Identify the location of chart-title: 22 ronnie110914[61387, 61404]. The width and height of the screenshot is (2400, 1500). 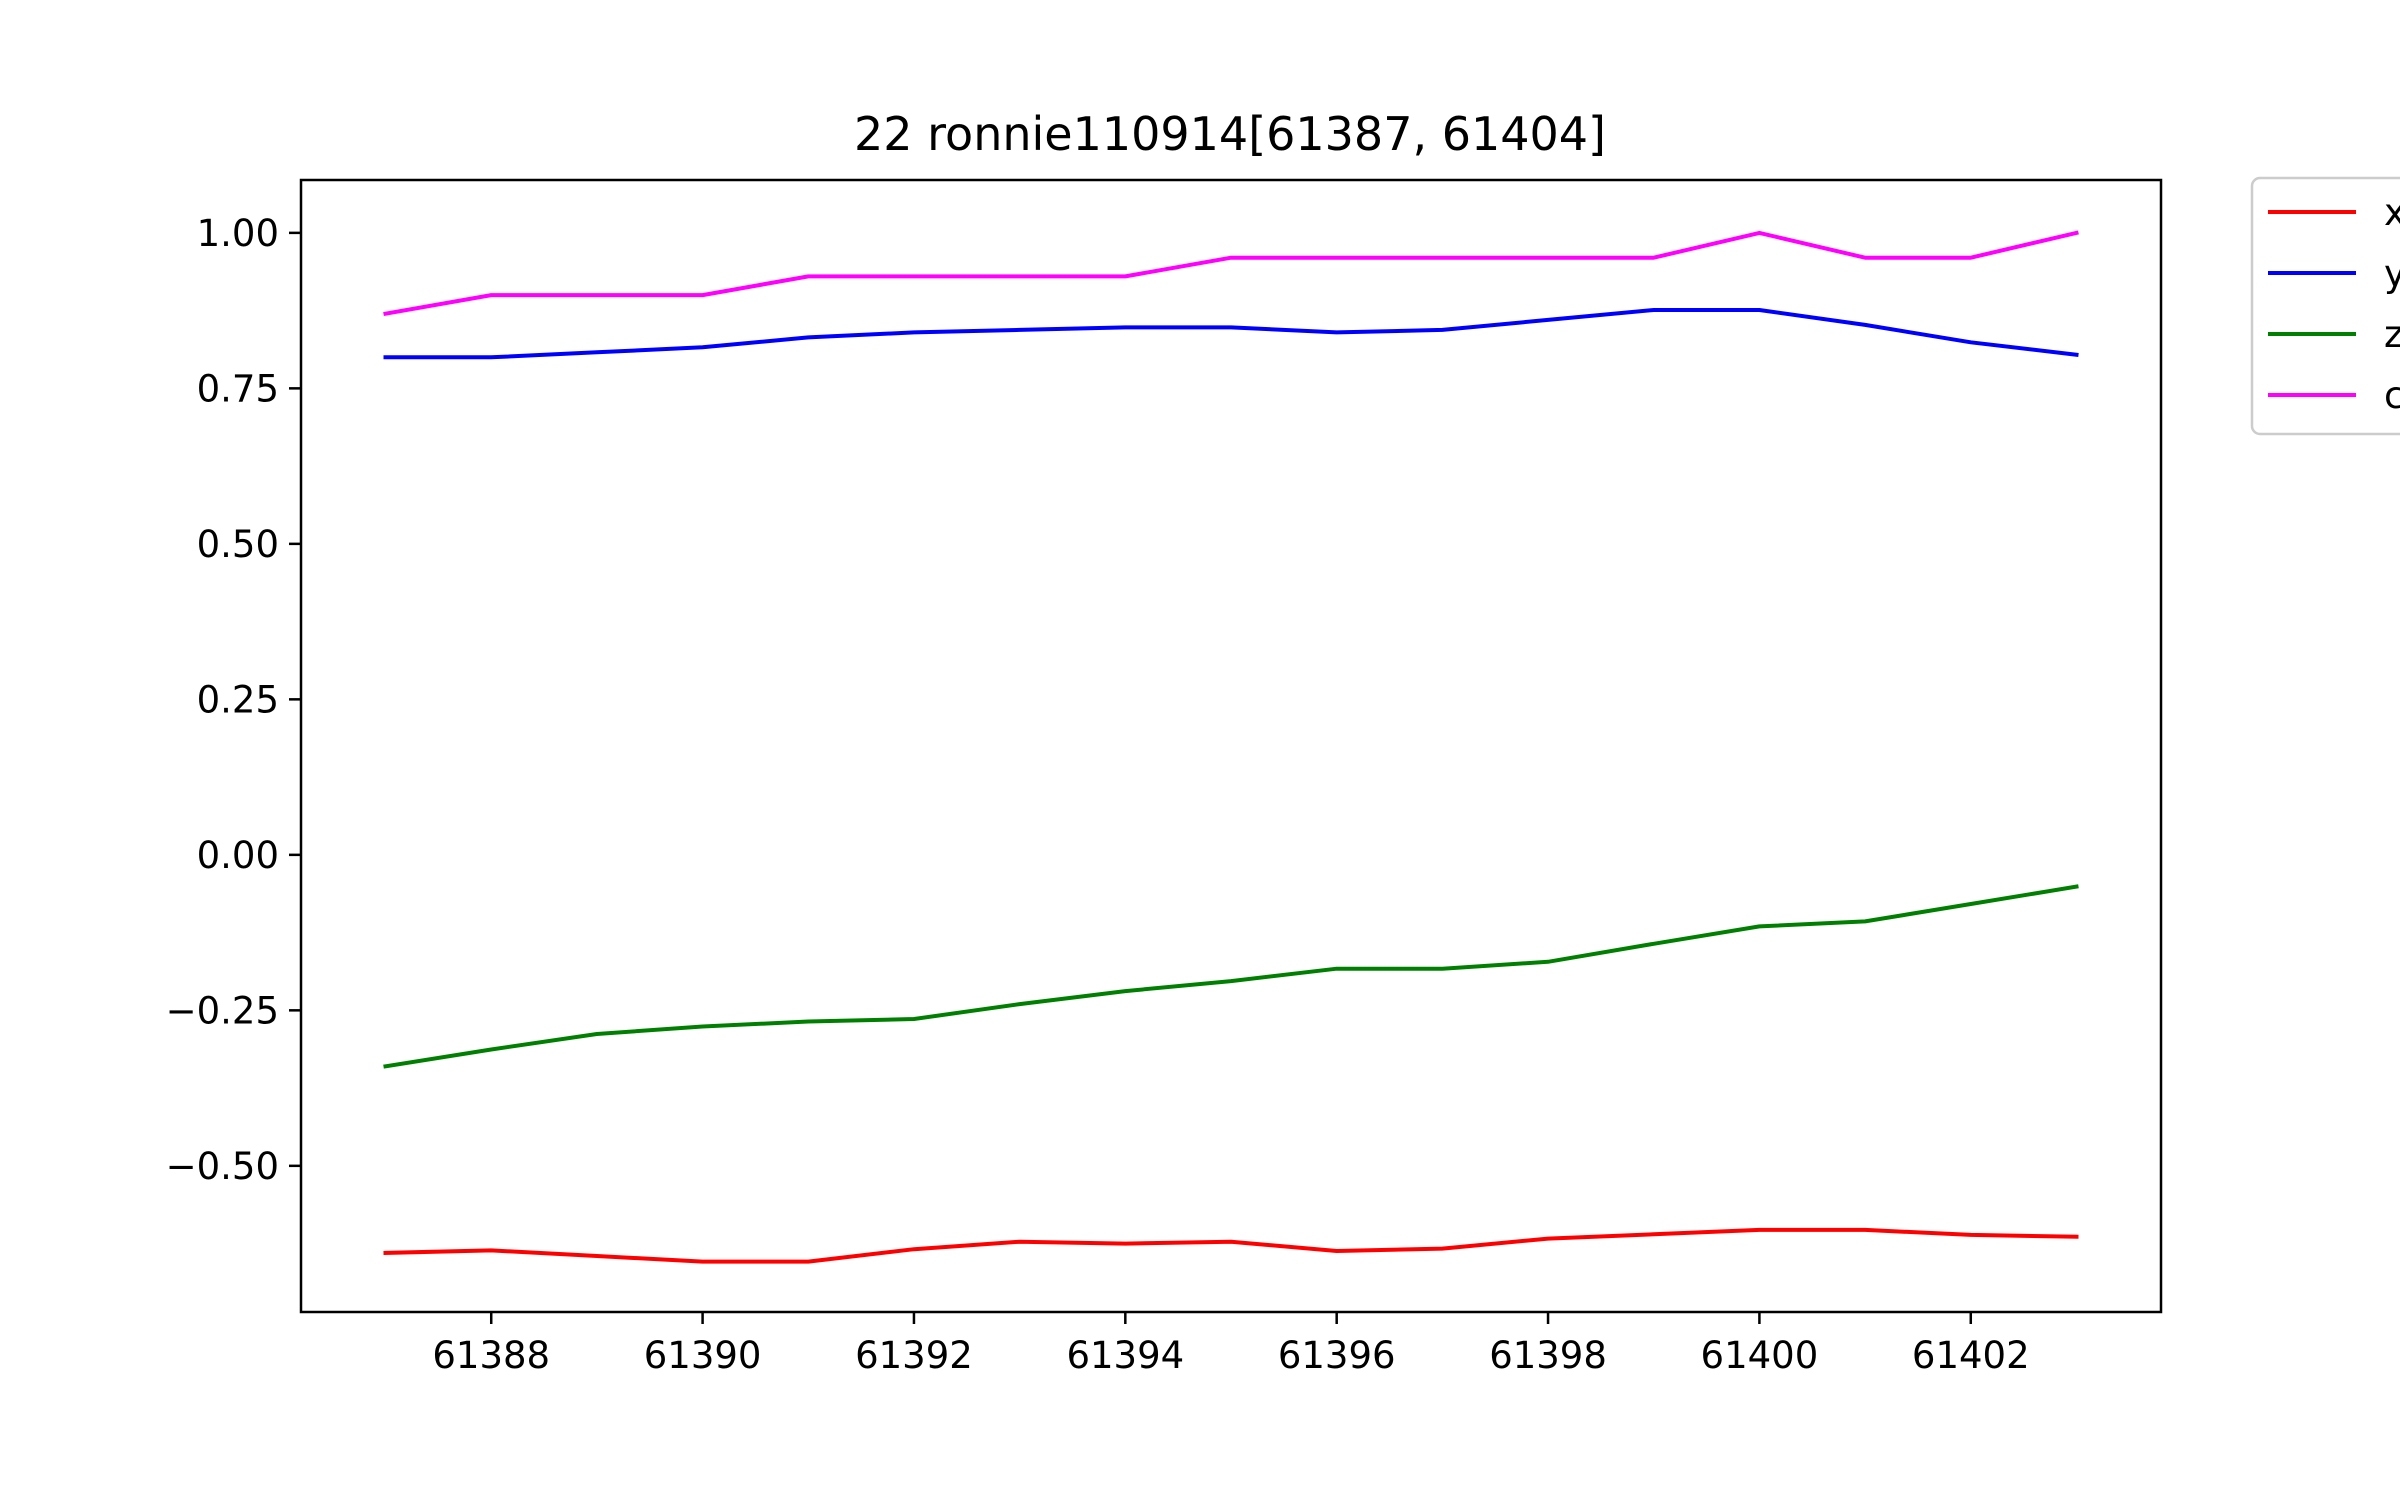
(1230, 134).